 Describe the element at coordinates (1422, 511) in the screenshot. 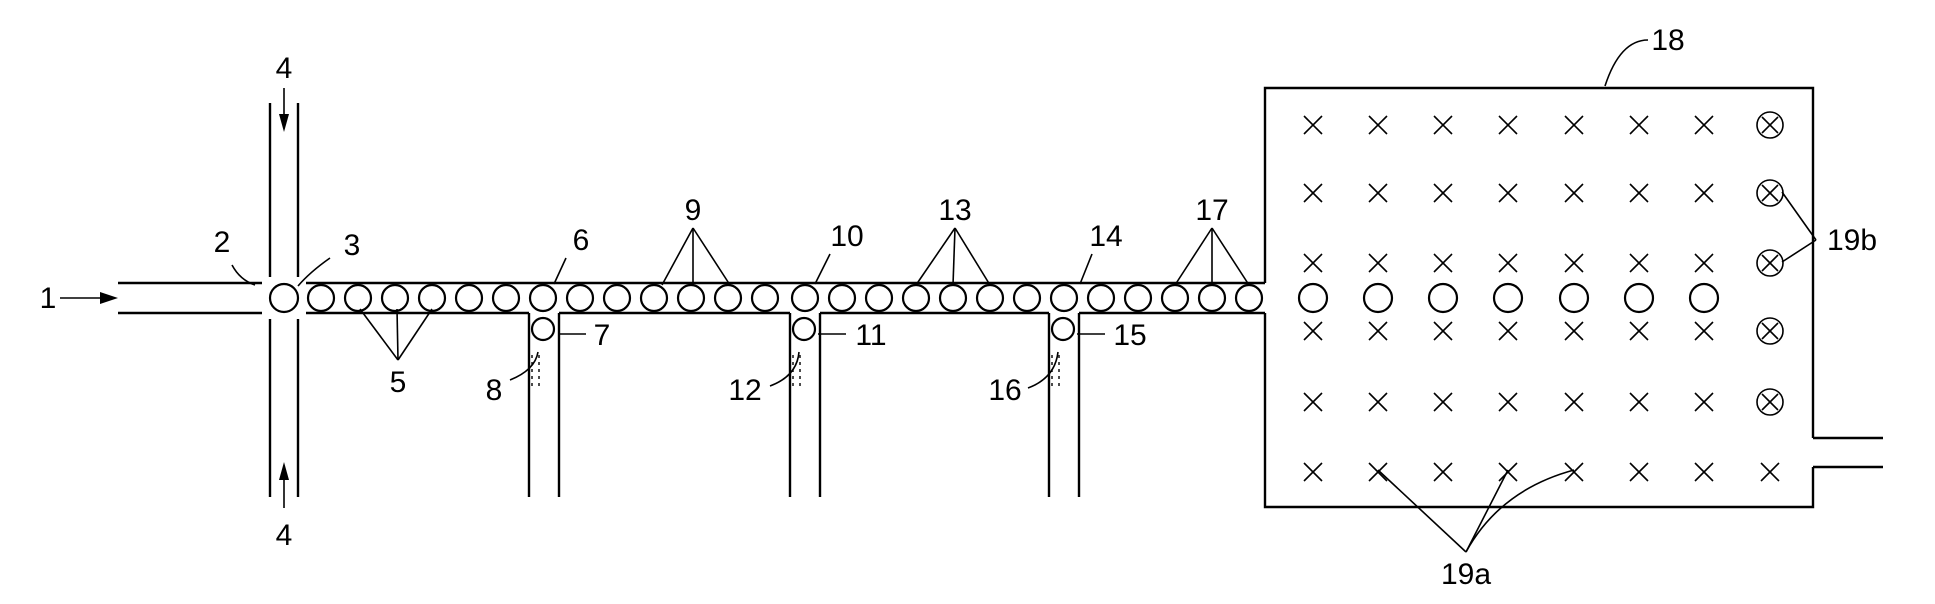

I see `leader-19a-a` at that location.